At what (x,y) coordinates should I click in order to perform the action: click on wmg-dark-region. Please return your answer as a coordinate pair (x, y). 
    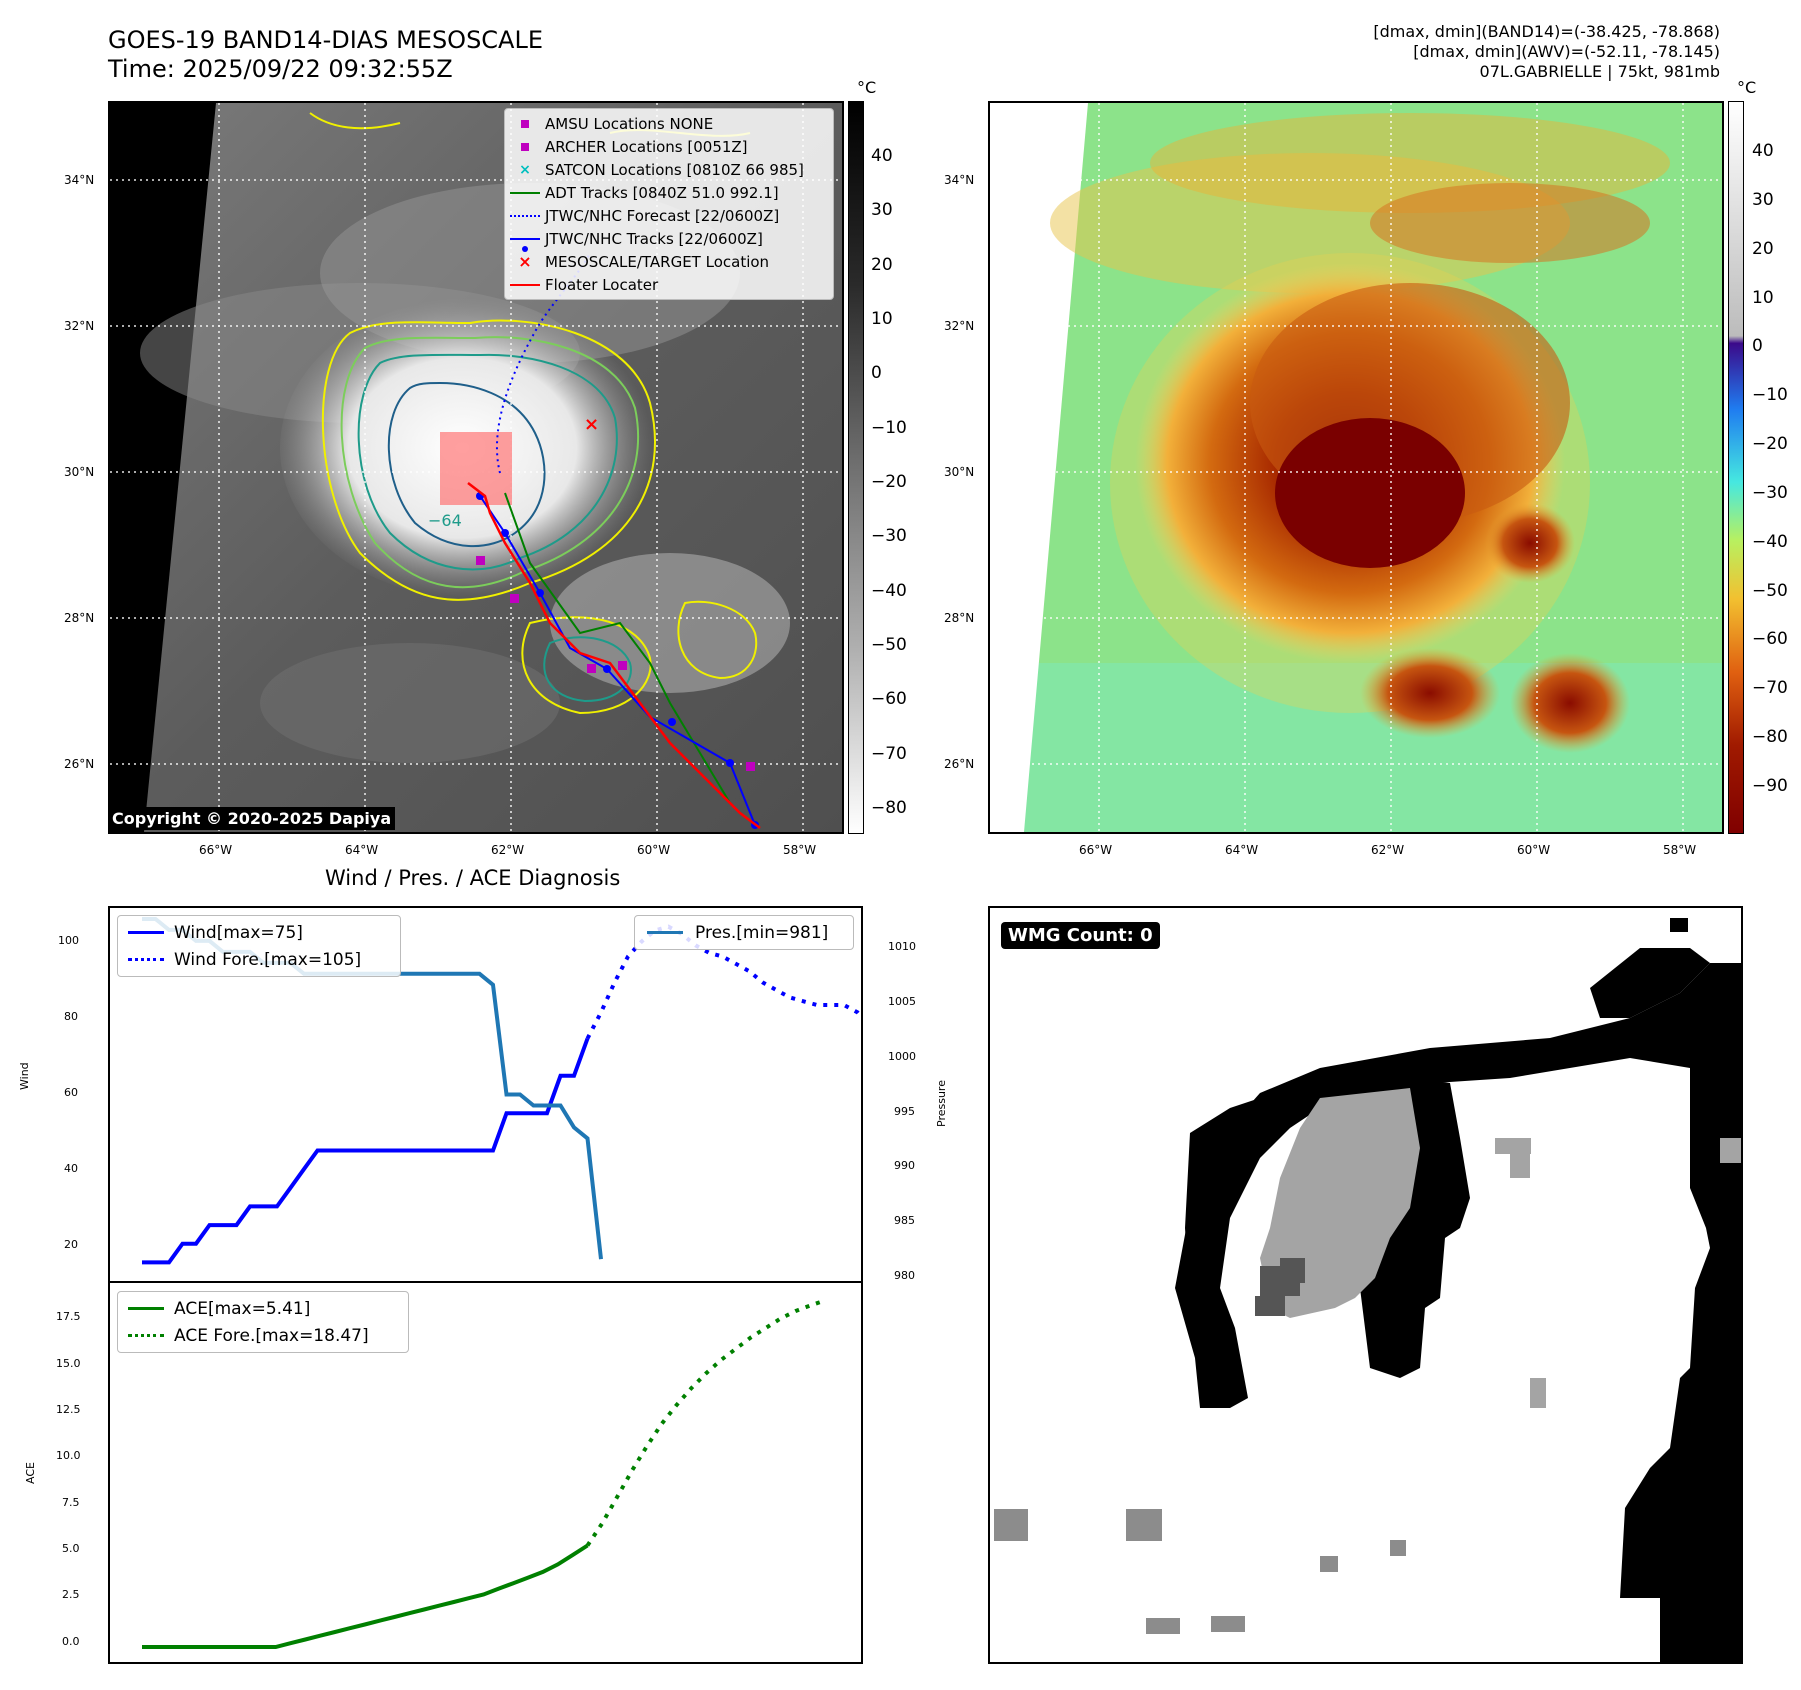
    Looking at the image, I should click on (1280, 1287).